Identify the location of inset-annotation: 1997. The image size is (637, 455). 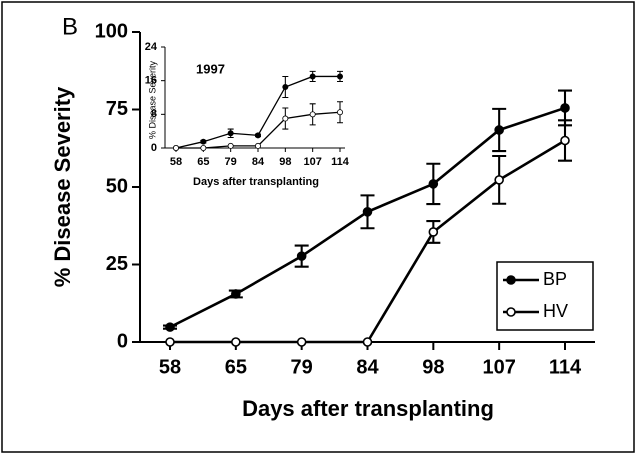
(210, 68).